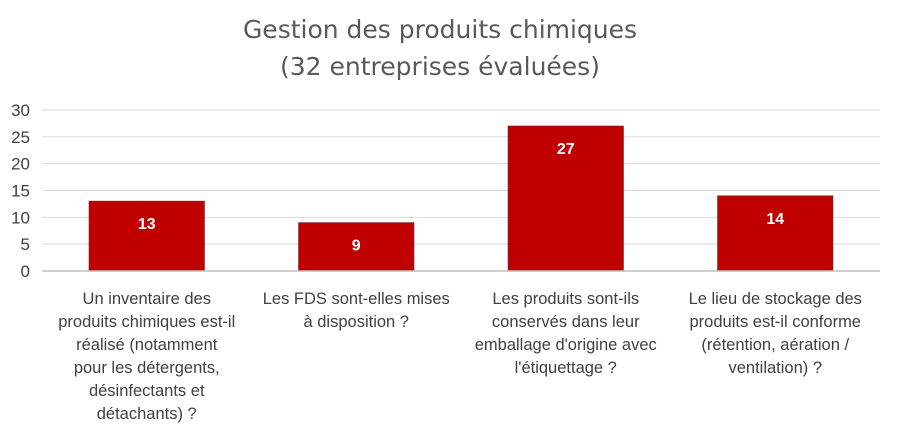 The width and height of the screenshot is (900, 436). What do you see at coordinates (147, 368) in the screenshot?
I see `category-label: pour les détergents,` at bounding box center [147, 368].